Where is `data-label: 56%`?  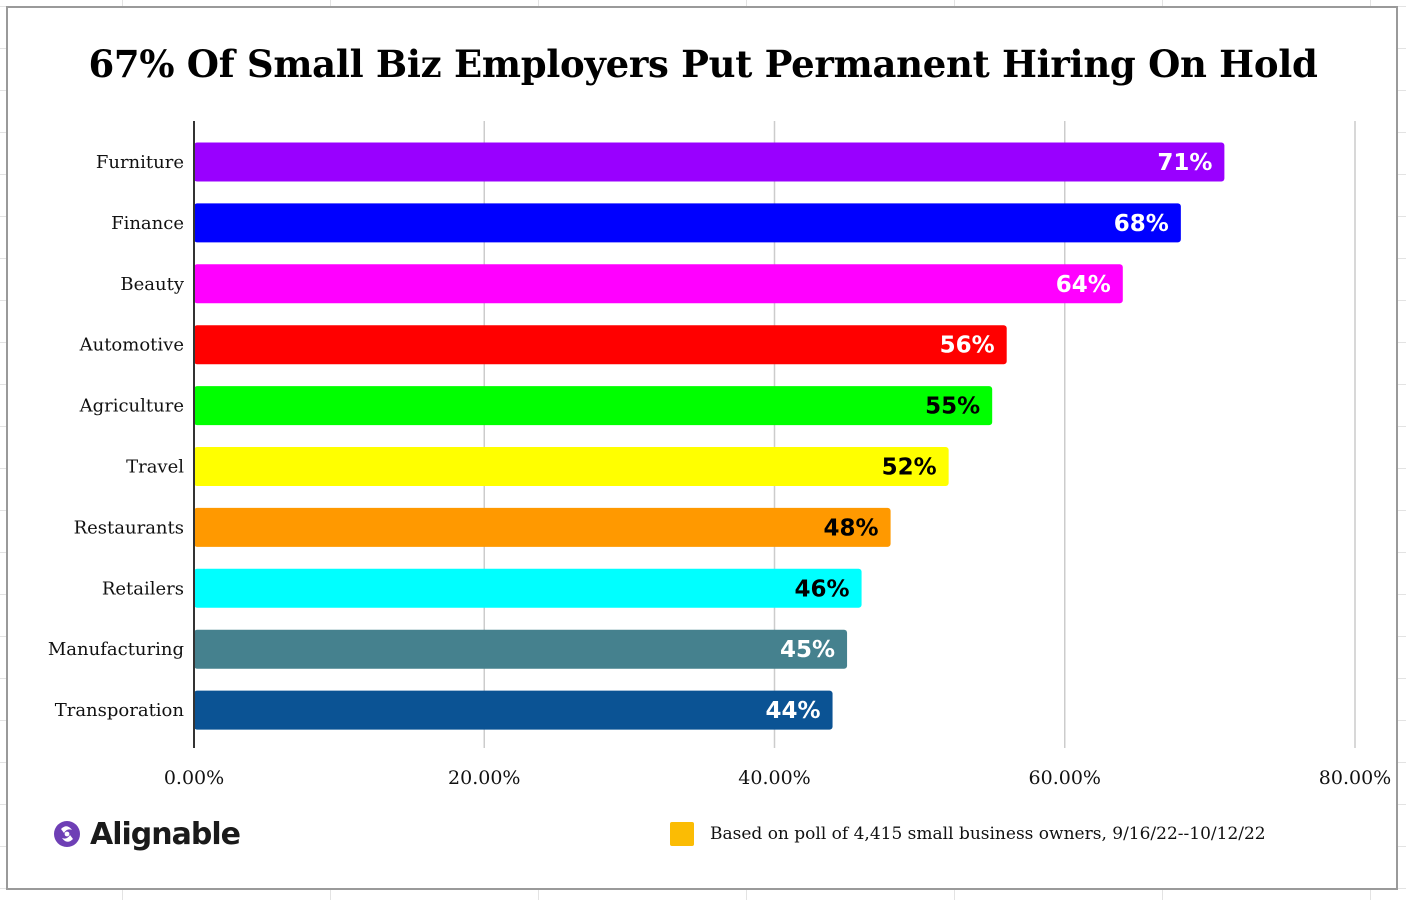
data-label: 56% is located at coordinates (967, 346).